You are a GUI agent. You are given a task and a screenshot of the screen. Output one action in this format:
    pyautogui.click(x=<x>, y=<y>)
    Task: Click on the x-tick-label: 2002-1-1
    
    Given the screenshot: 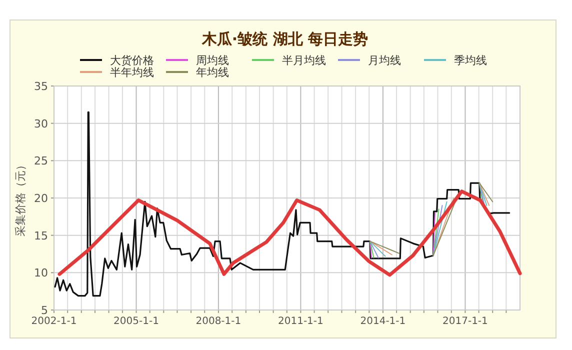 What is the action you would take?
    pyautogui.click(x=54, y=321)
    